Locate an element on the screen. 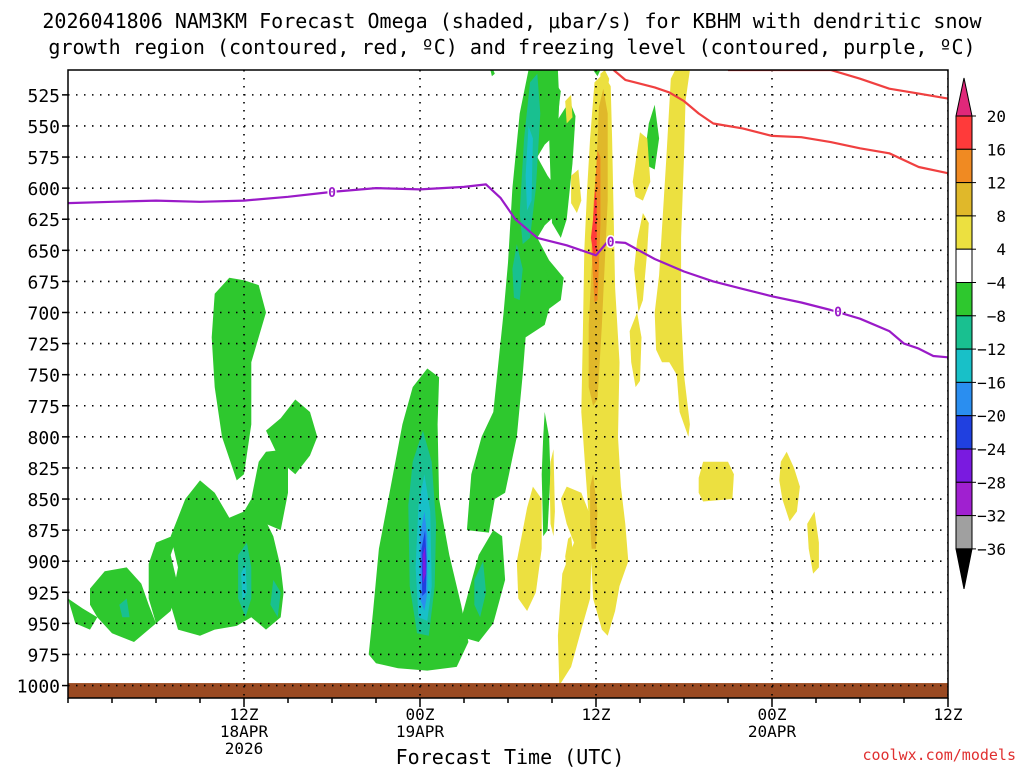 The width and height of the screenshot is (1024, 768). y-tick-label-850: 850 is located at coordinates (43, 500).